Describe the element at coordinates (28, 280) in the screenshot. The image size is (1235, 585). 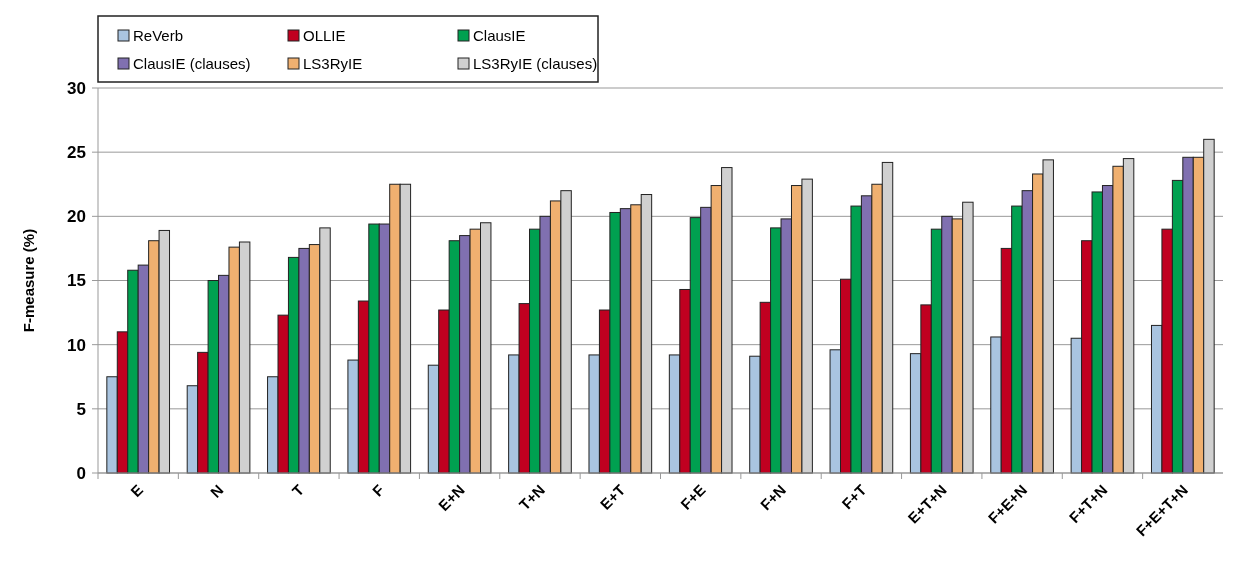
I see `y-axis-title: F-measure (%)` at that location.